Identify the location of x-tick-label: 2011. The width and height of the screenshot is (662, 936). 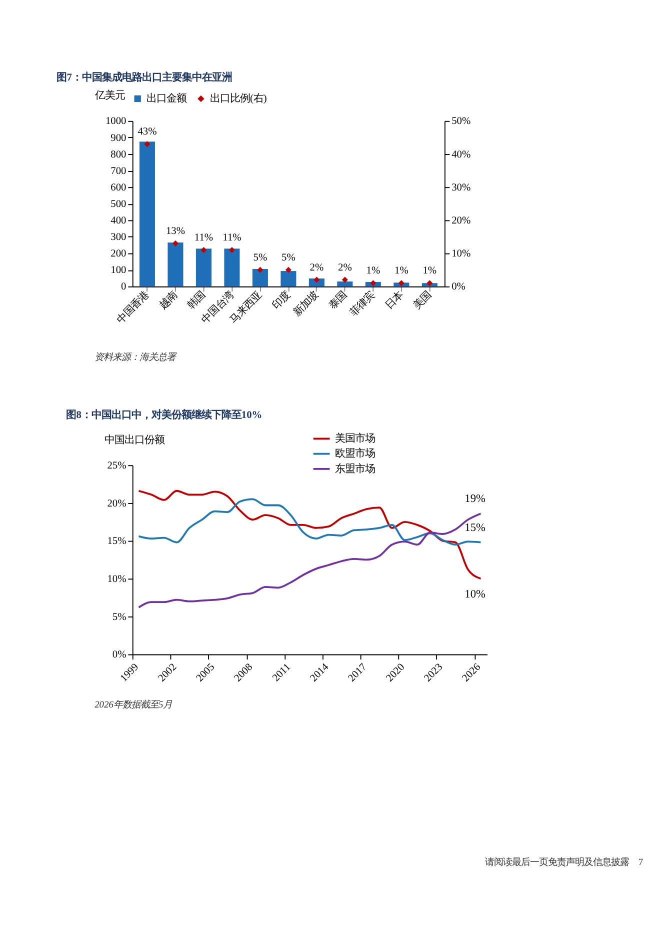
(281, 673).